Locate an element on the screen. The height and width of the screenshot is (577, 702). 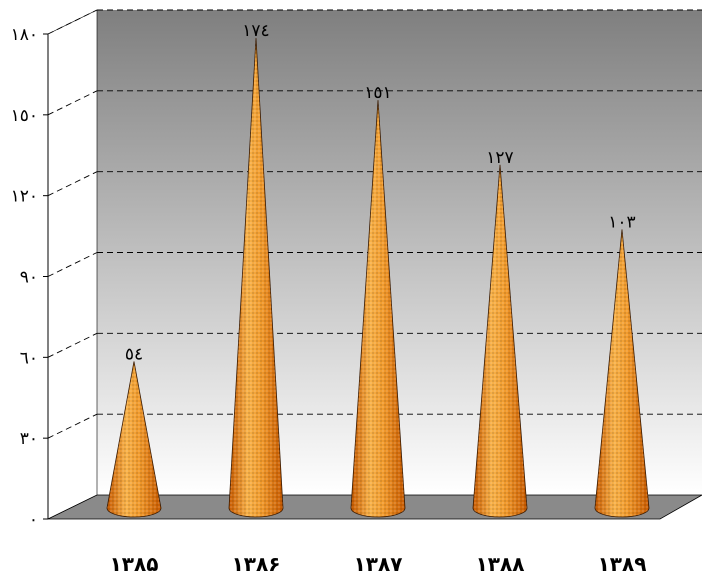
y-tick-label: ١٨٠ is located at coordinates (24, 35).